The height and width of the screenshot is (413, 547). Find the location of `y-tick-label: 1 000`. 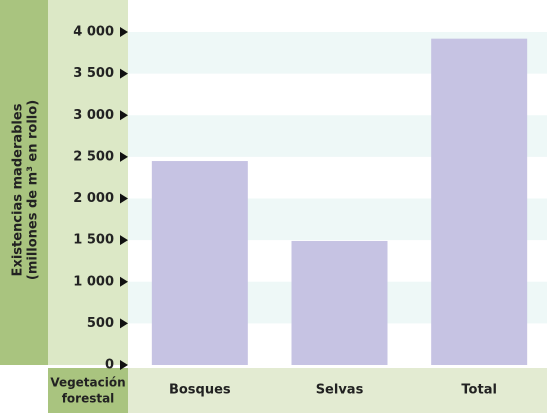

y-tick-label: 1 000 is located at coordinates (93, 281).